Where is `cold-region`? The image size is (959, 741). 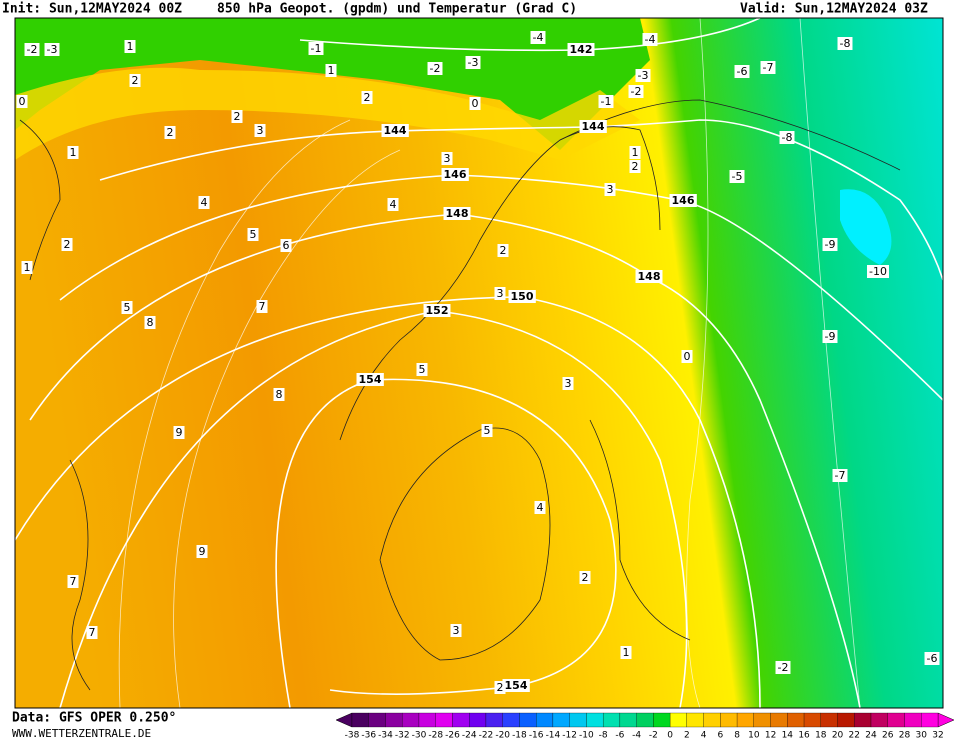 cold-region is located at coordinates (332, 84).